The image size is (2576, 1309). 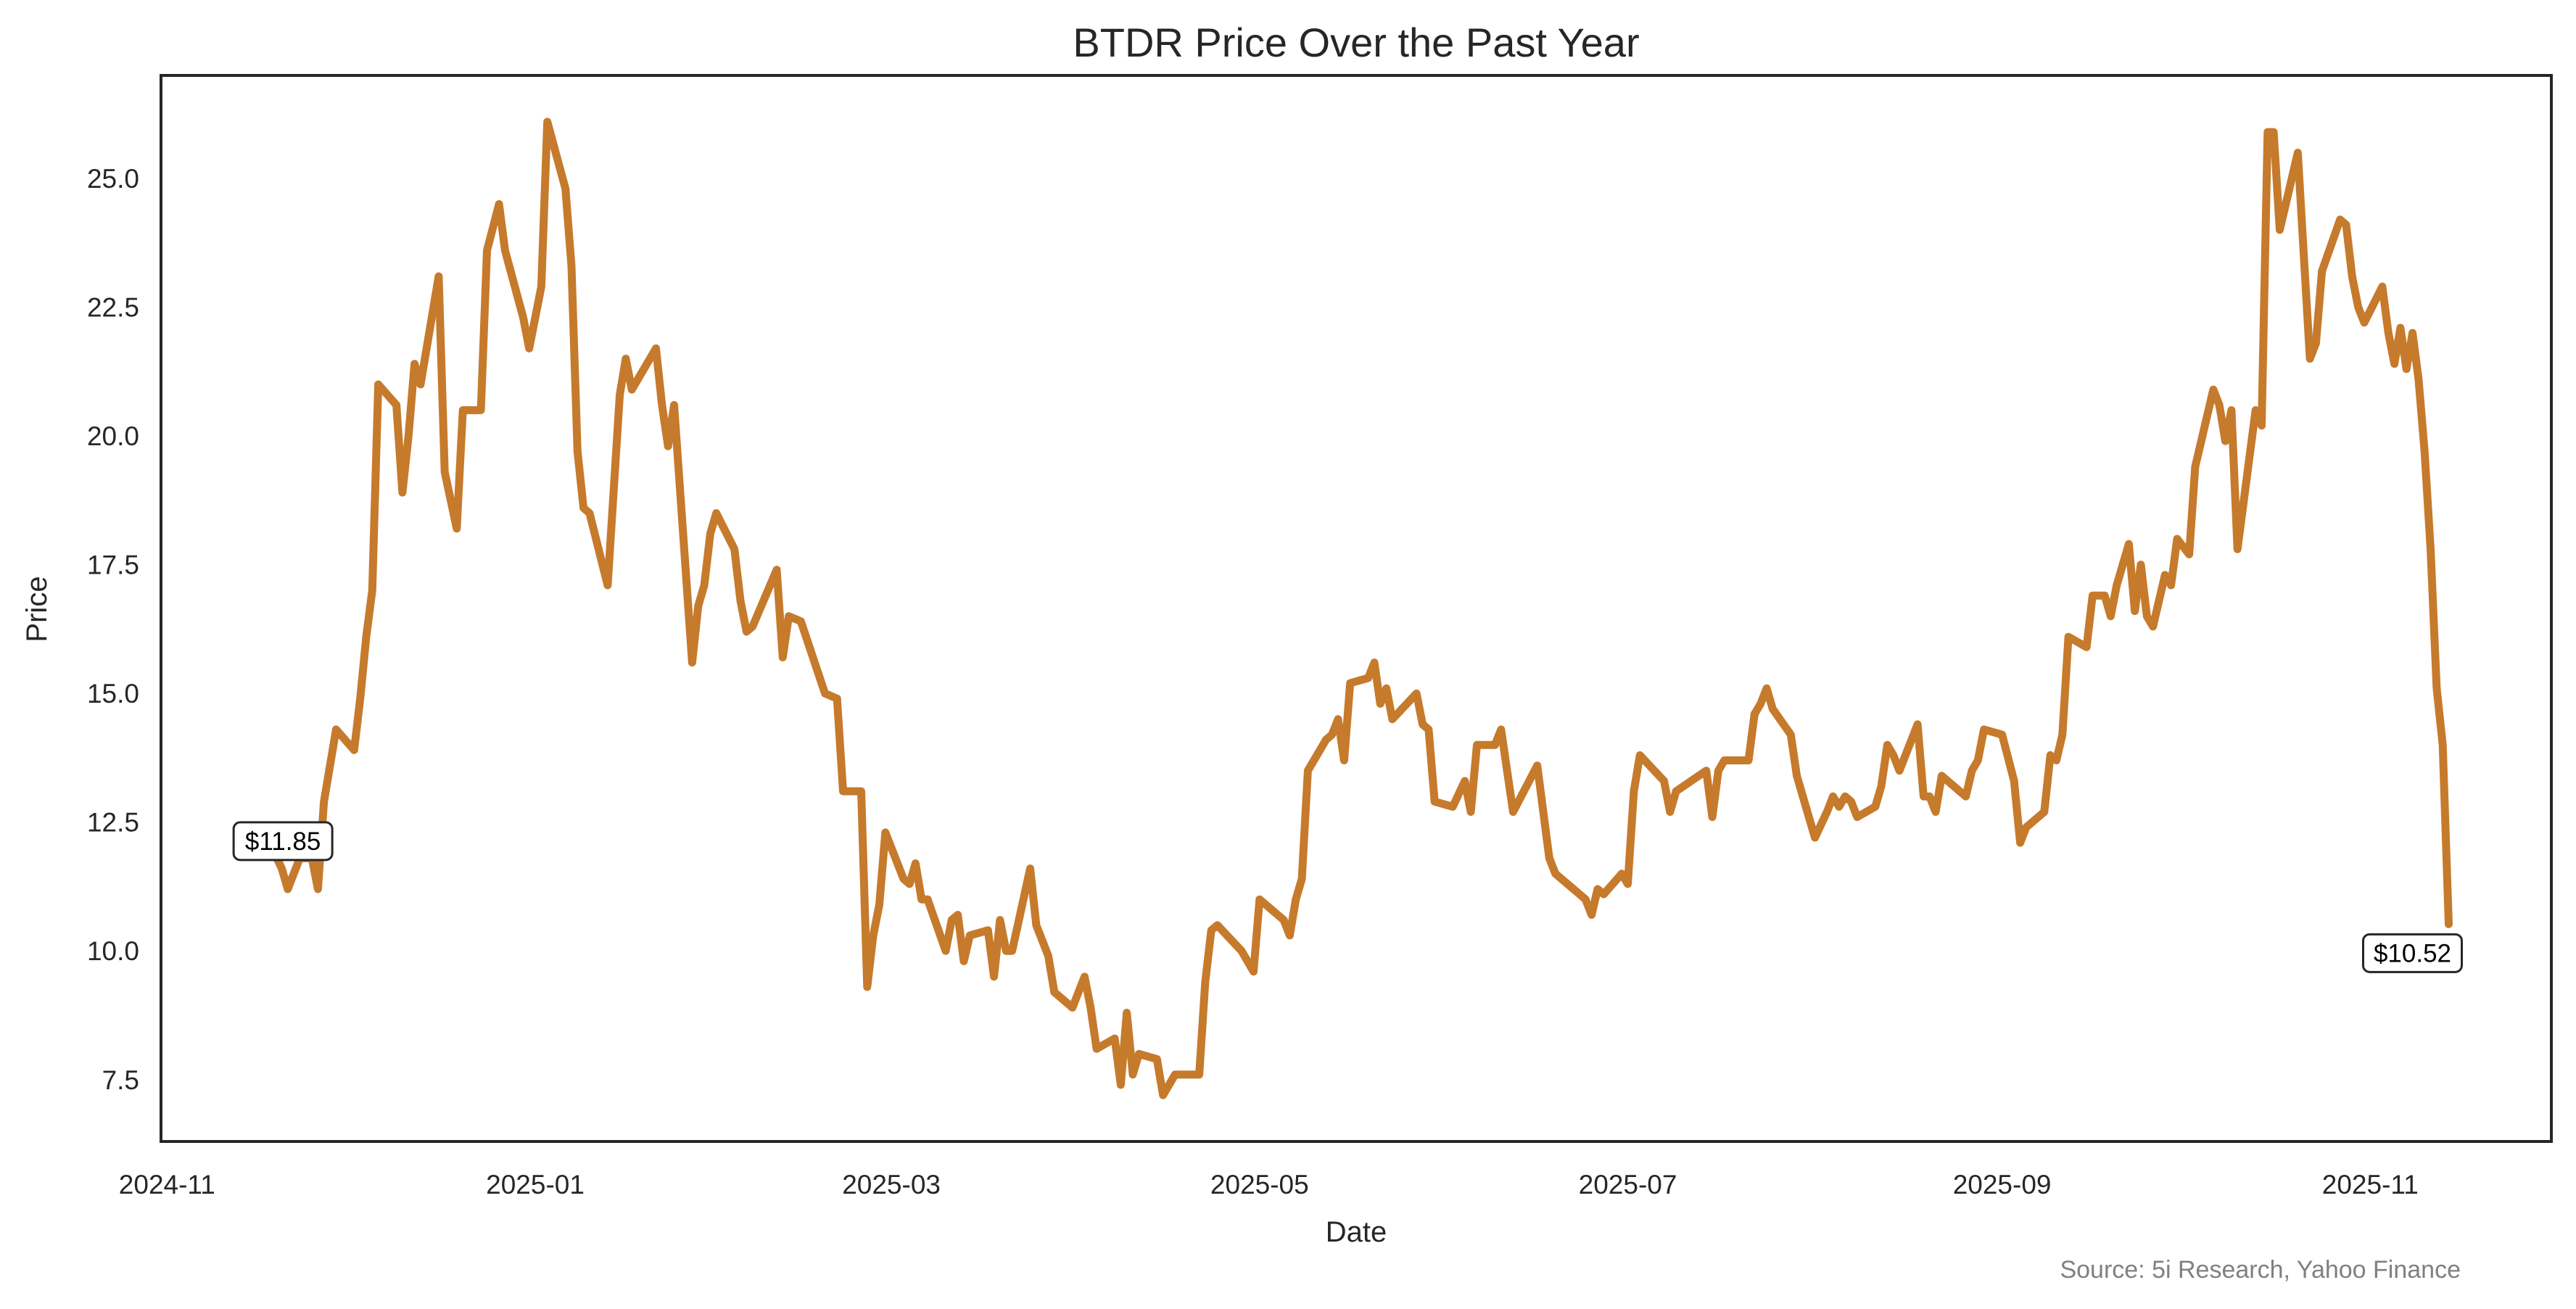 I want to click on x-tick-label: 2025-01, so click(x=535, y=1184).